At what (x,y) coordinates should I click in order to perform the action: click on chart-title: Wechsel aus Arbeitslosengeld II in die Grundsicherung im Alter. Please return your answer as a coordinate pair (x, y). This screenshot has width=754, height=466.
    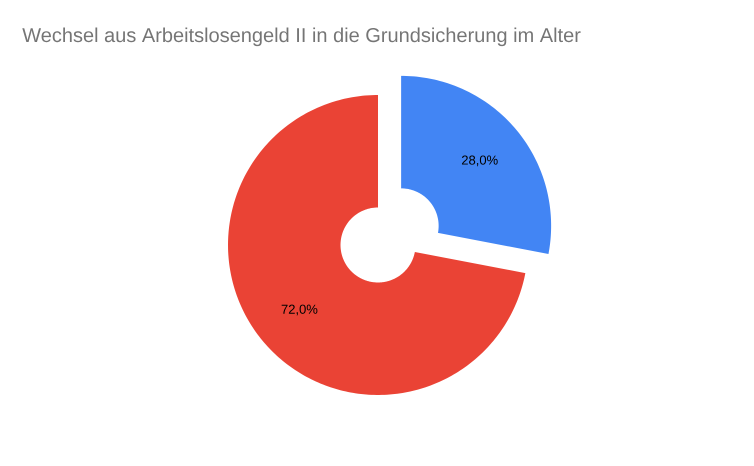
    Looking at the image, I should click on (301, 36).